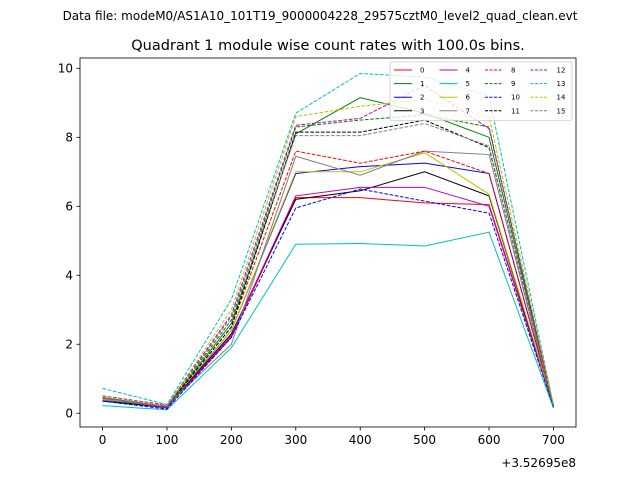 The image size is (640, 480). What do you see at coordinates (553, 440) in the screenshot?
I see `x-tick-label: 700` at bounding box center [553, 440].